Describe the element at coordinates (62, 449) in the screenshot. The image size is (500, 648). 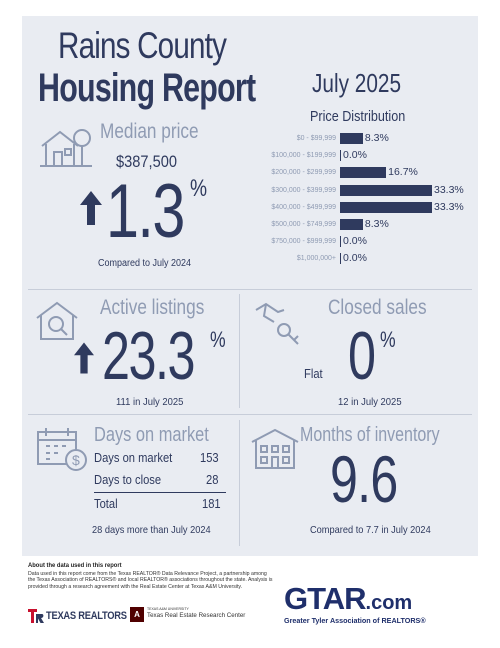
I see `calendar-dollar-icon: $` at that location.